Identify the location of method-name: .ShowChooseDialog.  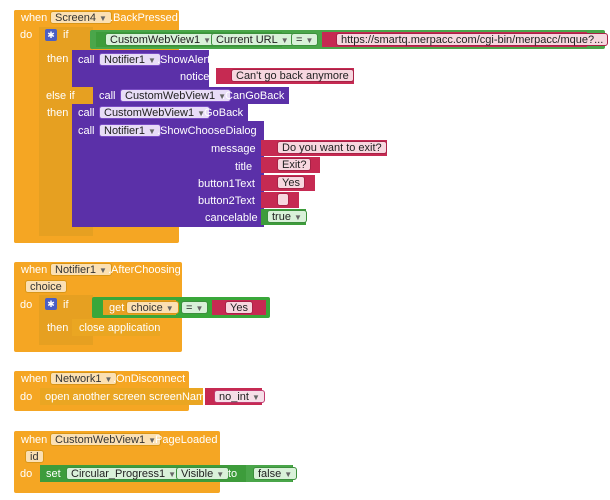
(207, 131).